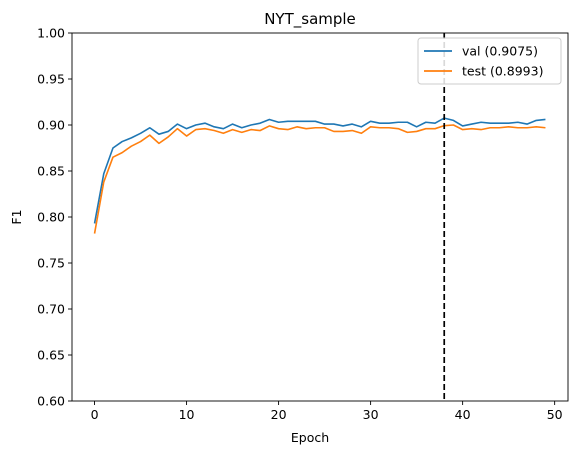  I want to click on y-tick-label: 0.60, so click(51, 401).